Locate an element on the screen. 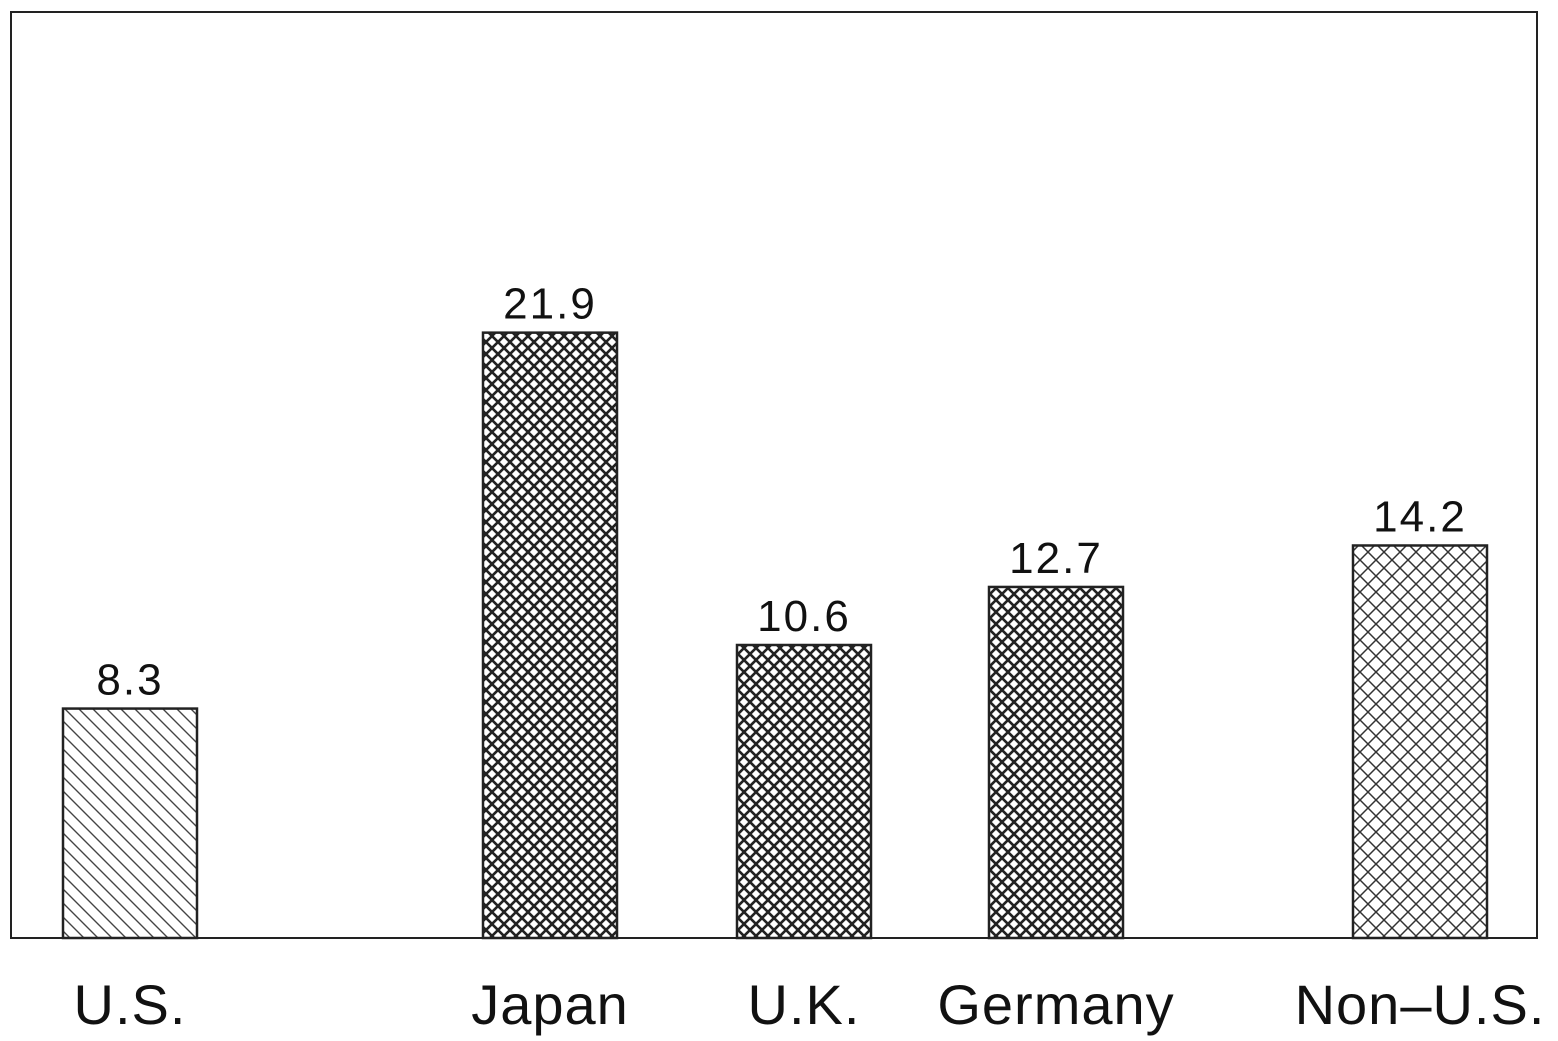  bar-japan is located at coordinates (550, 635).